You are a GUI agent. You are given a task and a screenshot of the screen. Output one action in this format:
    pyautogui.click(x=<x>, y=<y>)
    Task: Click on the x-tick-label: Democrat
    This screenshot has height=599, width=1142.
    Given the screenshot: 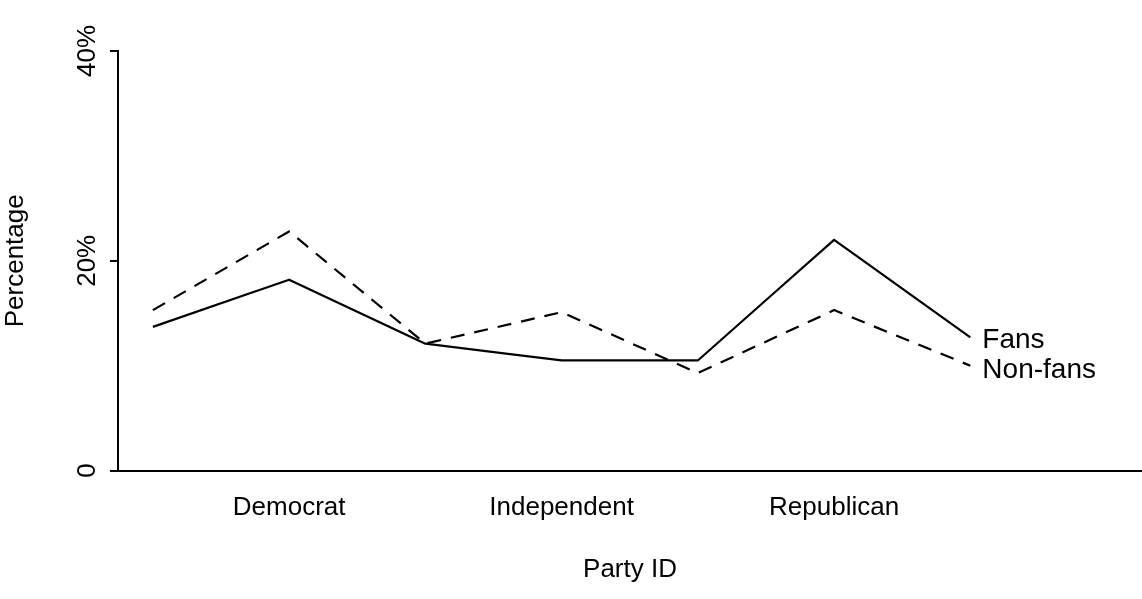 What is the action you would take?
    pyautogui.click(x=289, y=506)
    